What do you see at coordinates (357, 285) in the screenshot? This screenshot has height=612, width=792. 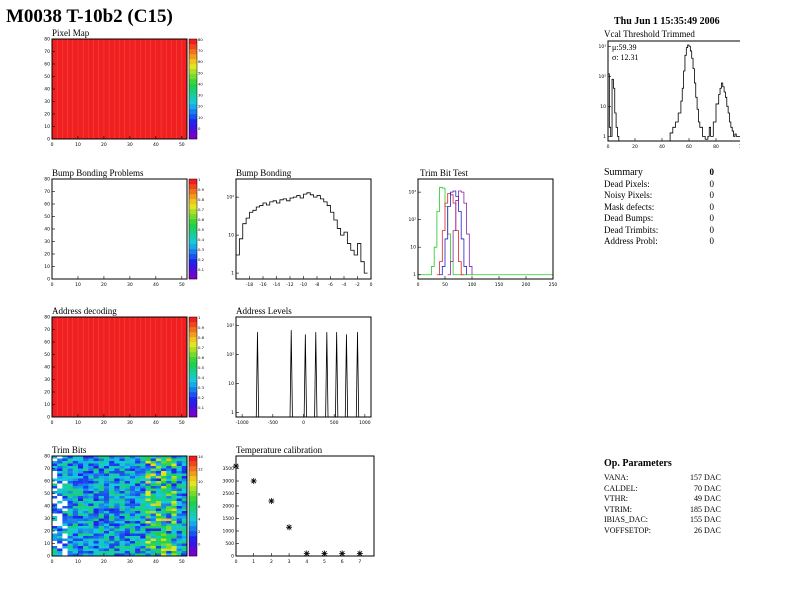 I see `x-tick-label: -2` at bounding box center [357, 285].